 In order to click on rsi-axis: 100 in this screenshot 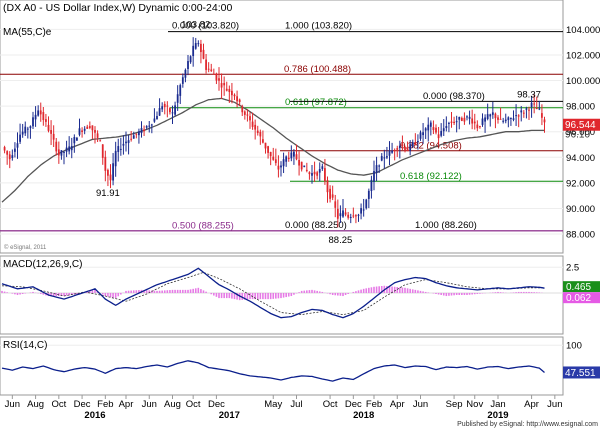, I will do `click(574, 346)`.